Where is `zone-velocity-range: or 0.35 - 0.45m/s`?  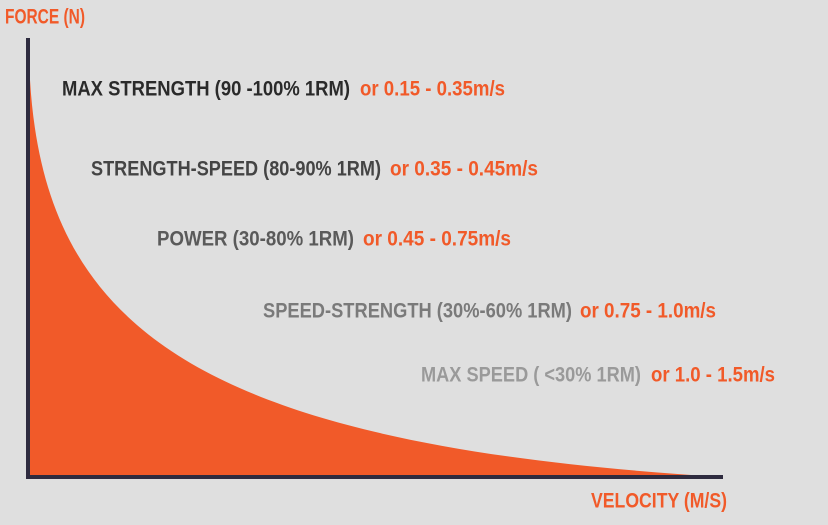
zone-velocity-range: or 0.35 - 0.45m/s is located at coordinates (464, 169).